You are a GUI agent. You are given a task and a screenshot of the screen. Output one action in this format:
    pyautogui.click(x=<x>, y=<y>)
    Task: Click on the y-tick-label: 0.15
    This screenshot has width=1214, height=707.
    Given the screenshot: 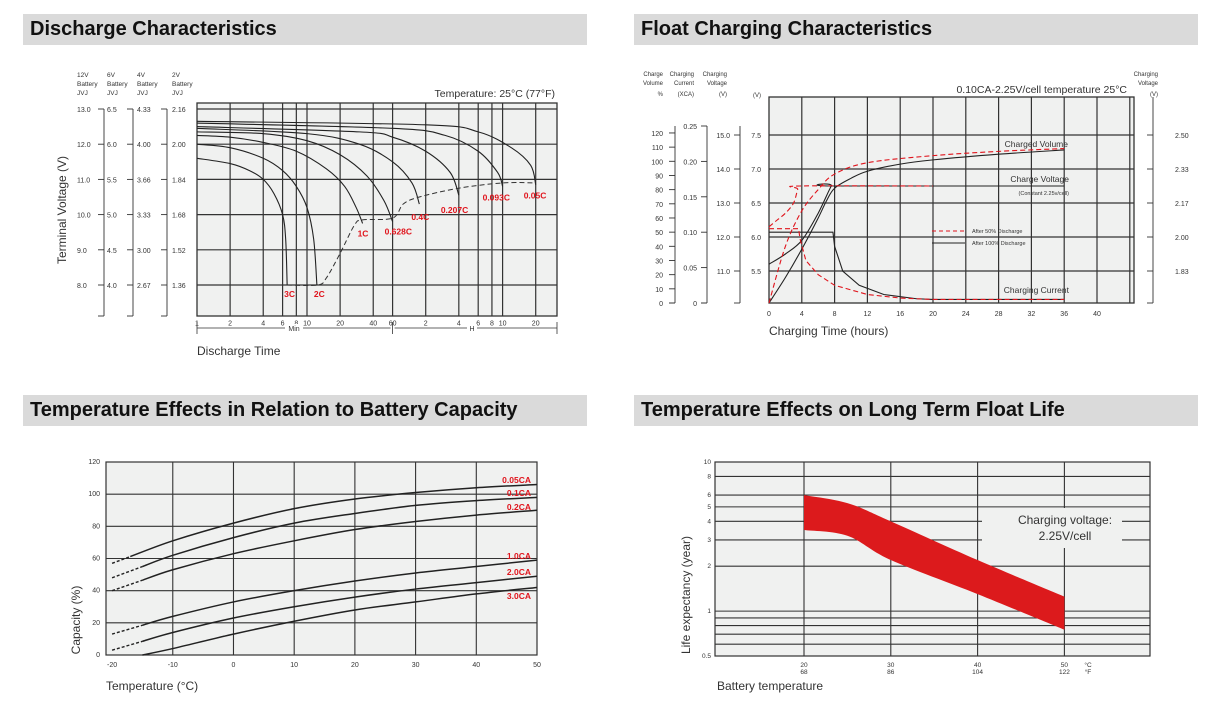 What is the action you would take?
    pyautogui.click(x=690, y=198)
    